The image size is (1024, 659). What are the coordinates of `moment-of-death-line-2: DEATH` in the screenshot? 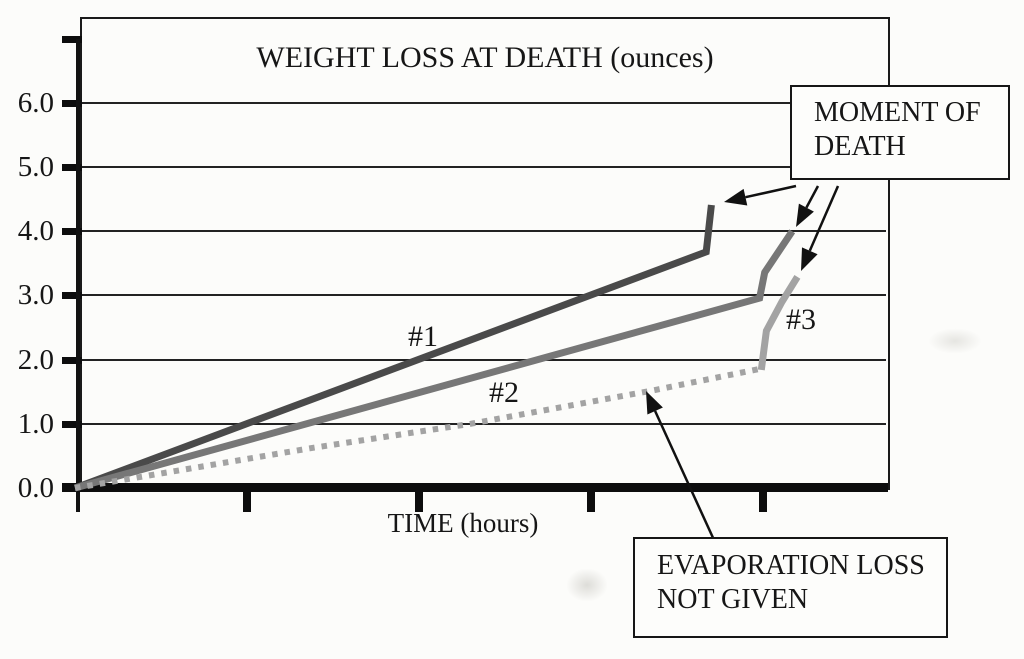 It's located at (860, 146).